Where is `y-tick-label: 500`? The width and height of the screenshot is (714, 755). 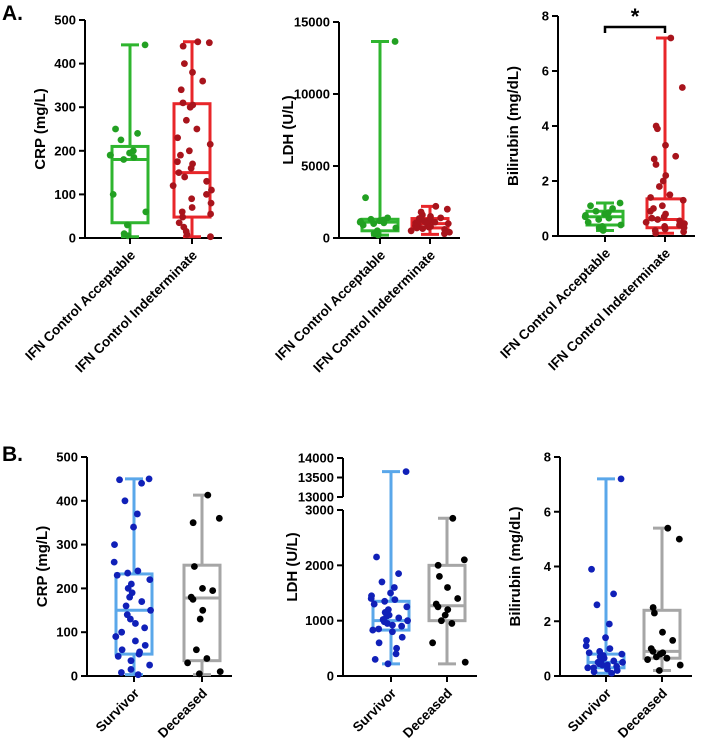 y-tick-label: 500 is located at coordinates (67, 457).